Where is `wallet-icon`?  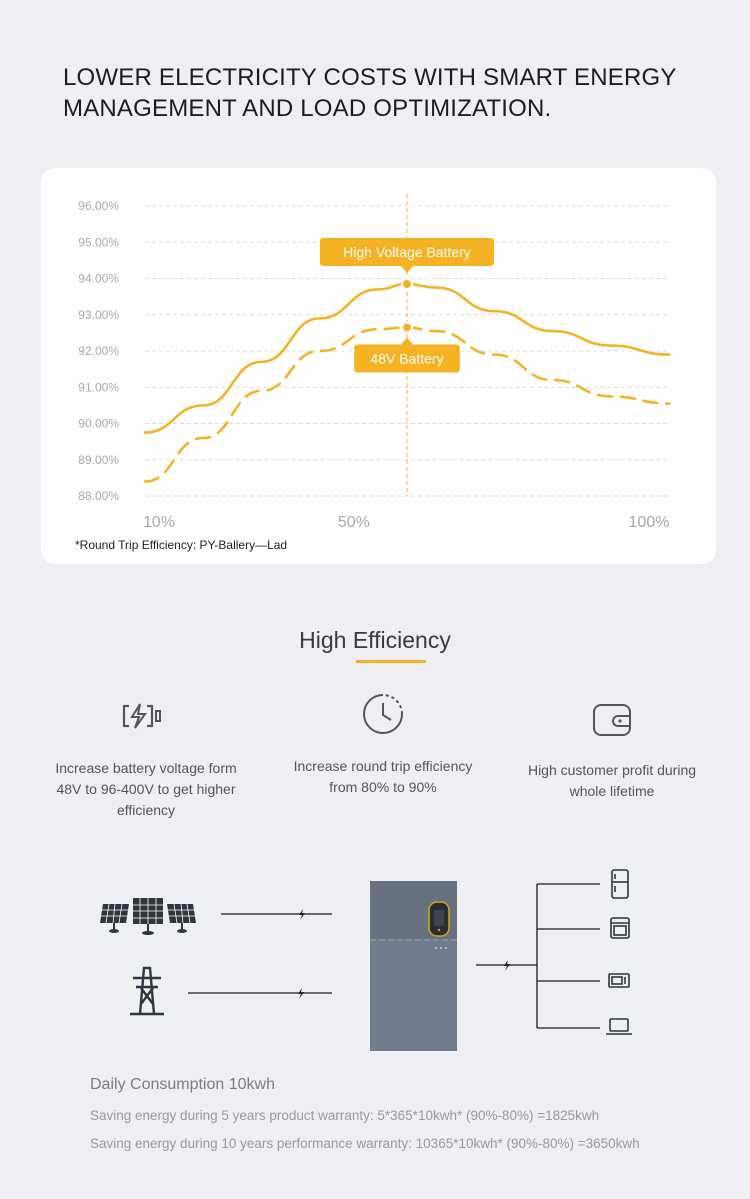
wallet-icon is located at coordinates (612, 720).